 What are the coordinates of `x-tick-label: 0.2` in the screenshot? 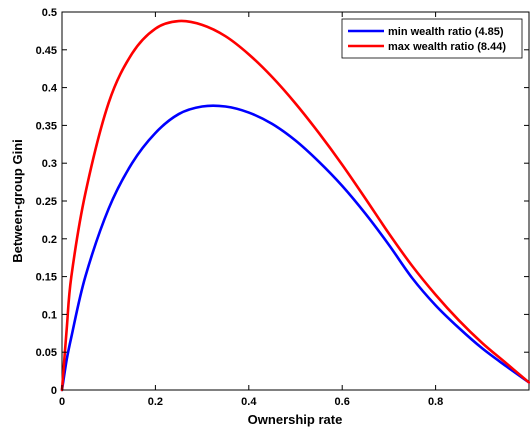 It's located at (155, 402).